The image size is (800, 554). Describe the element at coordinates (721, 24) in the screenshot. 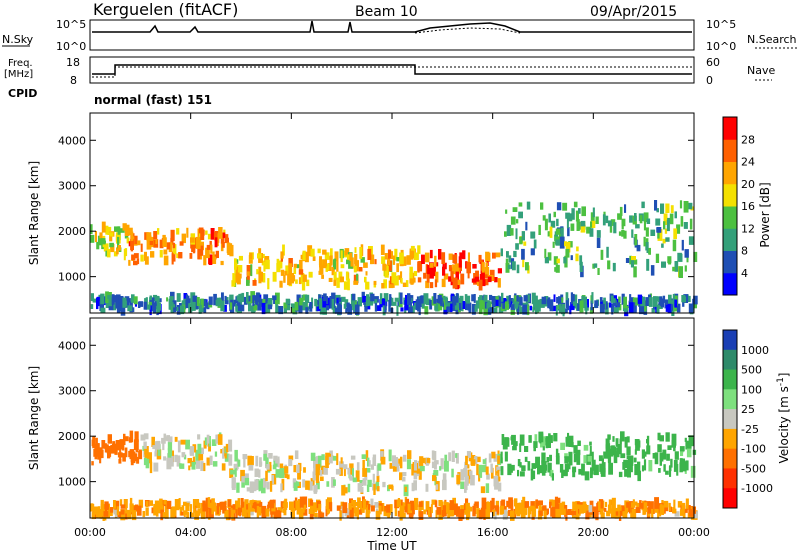

I see `noise-right-tick-top: 10^5` at that location.